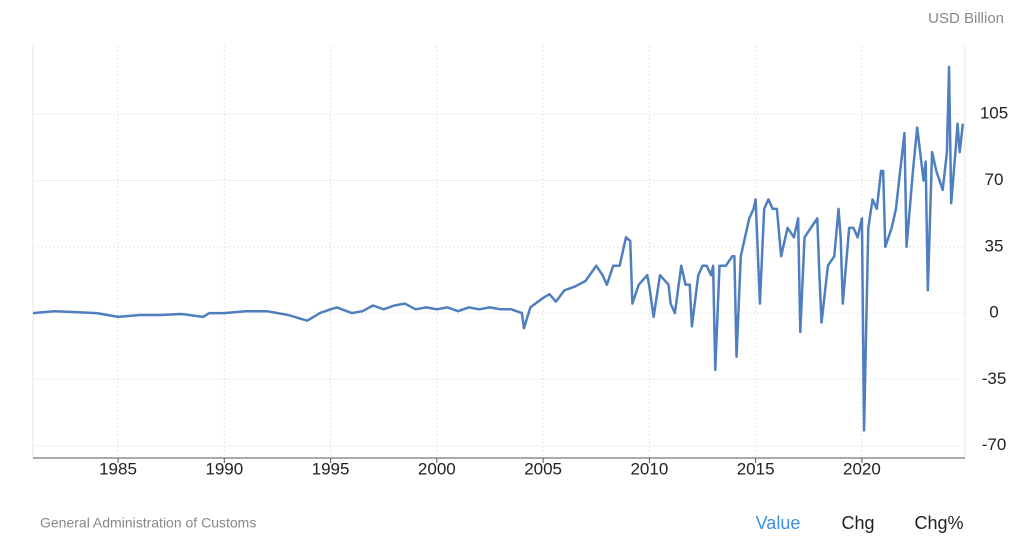  I want to click on y-tick-label: -70, so click(994, 444).